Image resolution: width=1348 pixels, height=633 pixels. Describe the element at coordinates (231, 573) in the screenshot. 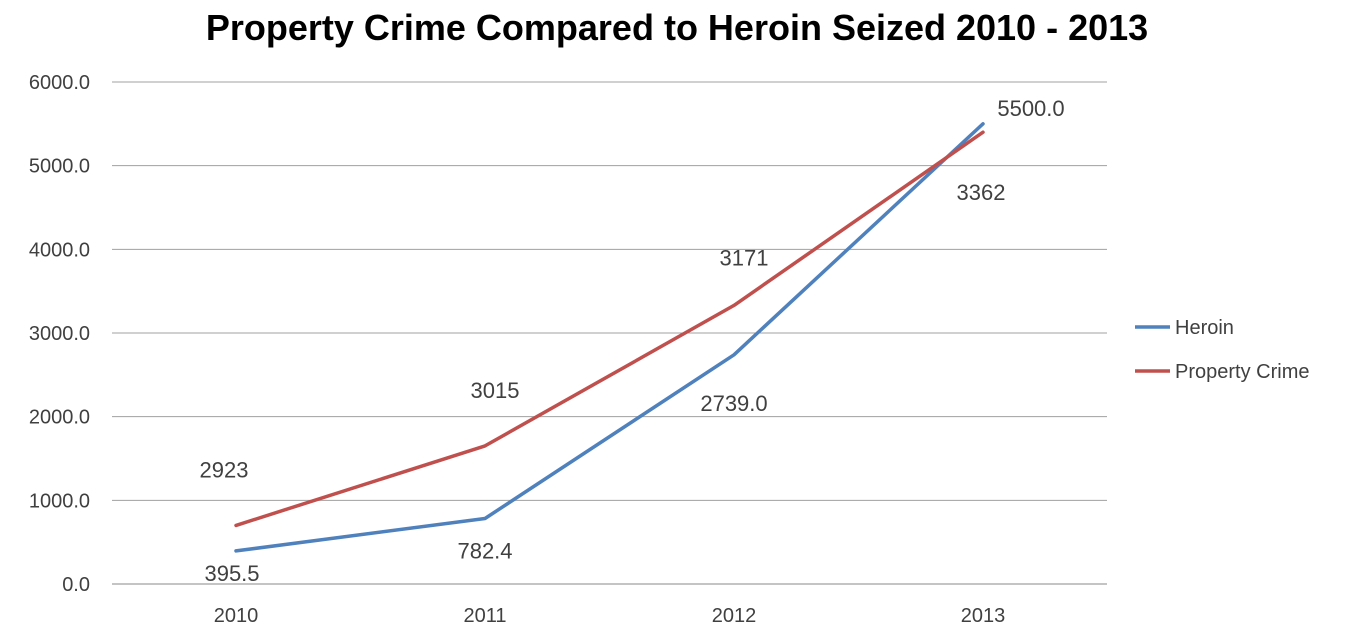

I see `data-label: 395.5` at that location.